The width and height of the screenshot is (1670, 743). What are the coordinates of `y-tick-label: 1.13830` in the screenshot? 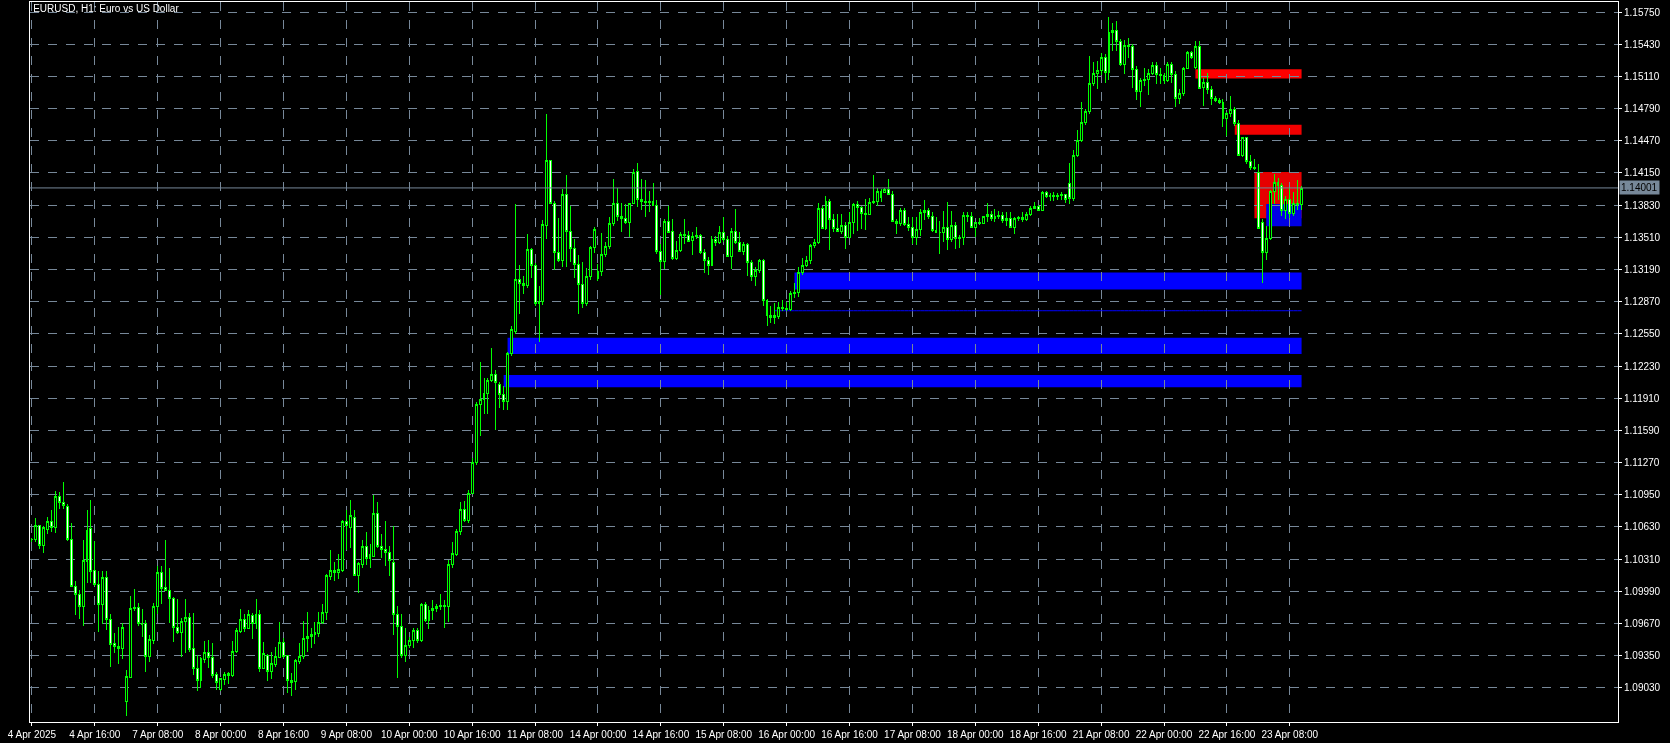 It's located at (1642, 205).